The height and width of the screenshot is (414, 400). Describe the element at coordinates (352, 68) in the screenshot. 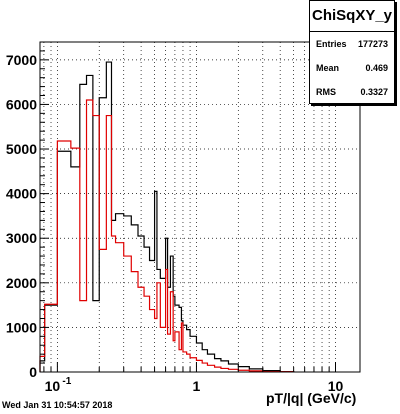

I see `stats-mean-row: Mean 0.469` at that location.